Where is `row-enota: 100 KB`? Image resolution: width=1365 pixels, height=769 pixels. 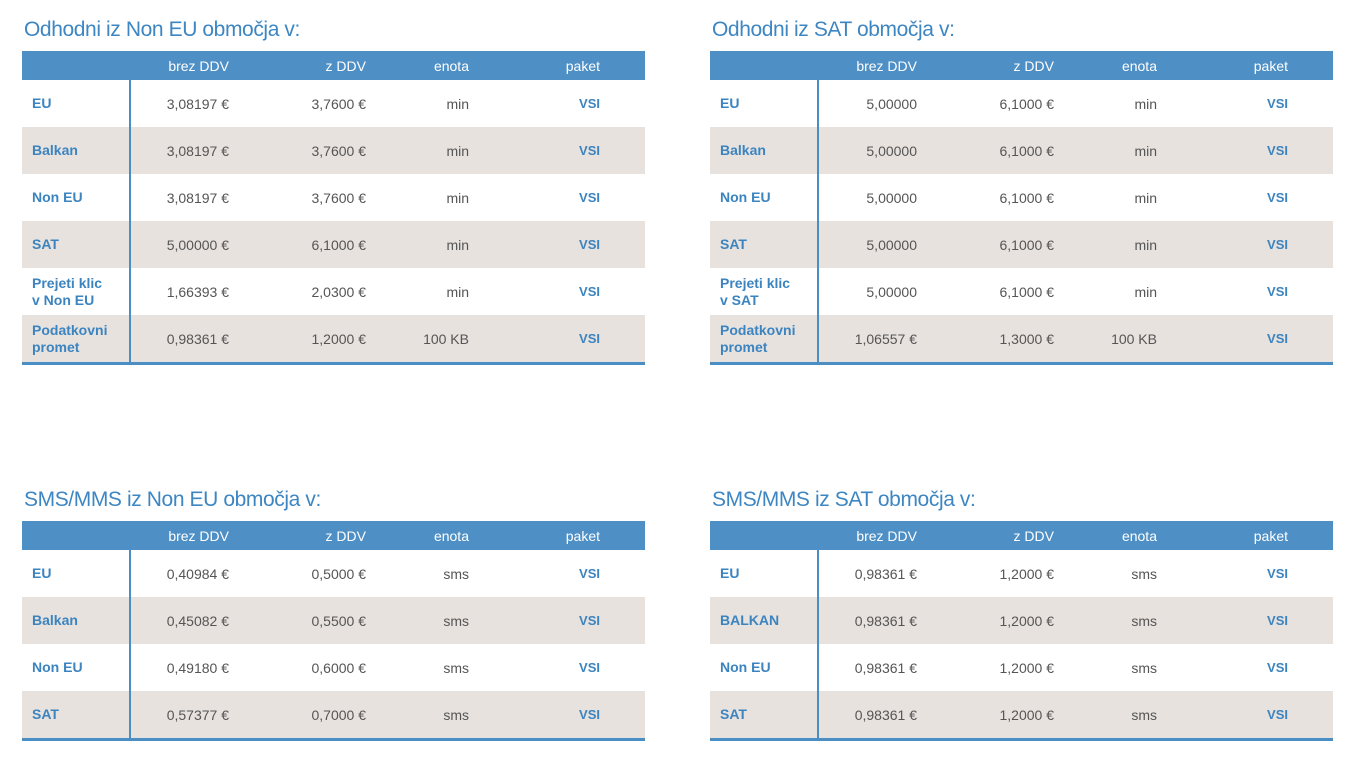 row-enota: 100 KB is located at coordinates (1134, 338).